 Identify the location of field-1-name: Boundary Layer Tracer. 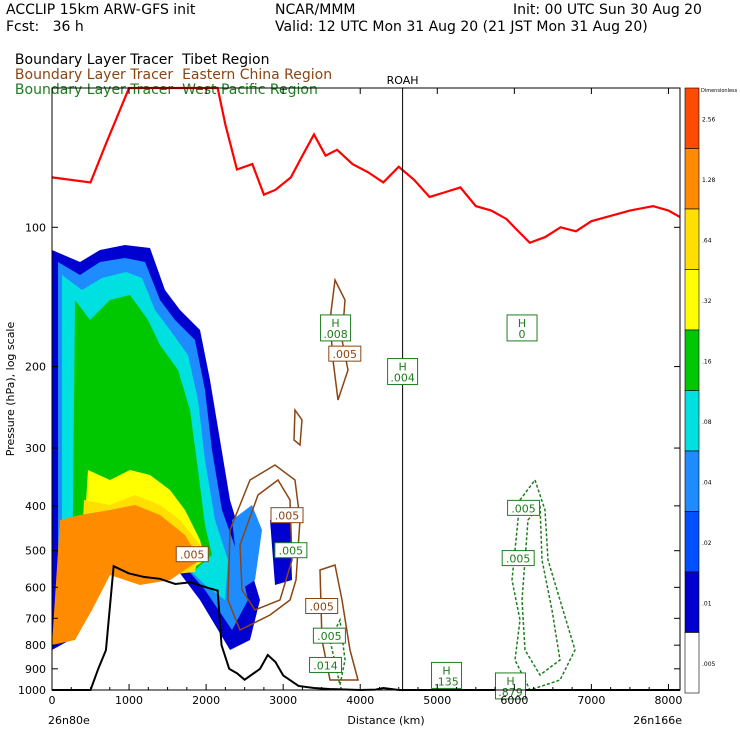
(94, 60).